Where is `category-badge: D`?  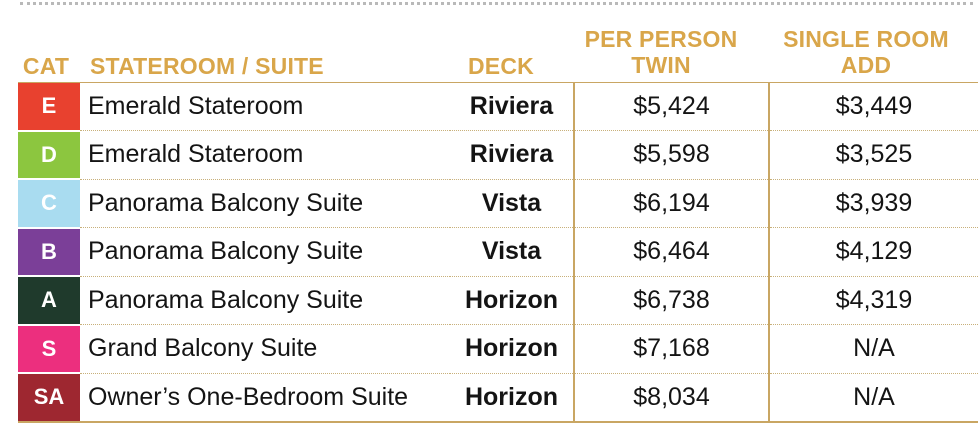 category-badge: D is located at coordinates (49, 155).